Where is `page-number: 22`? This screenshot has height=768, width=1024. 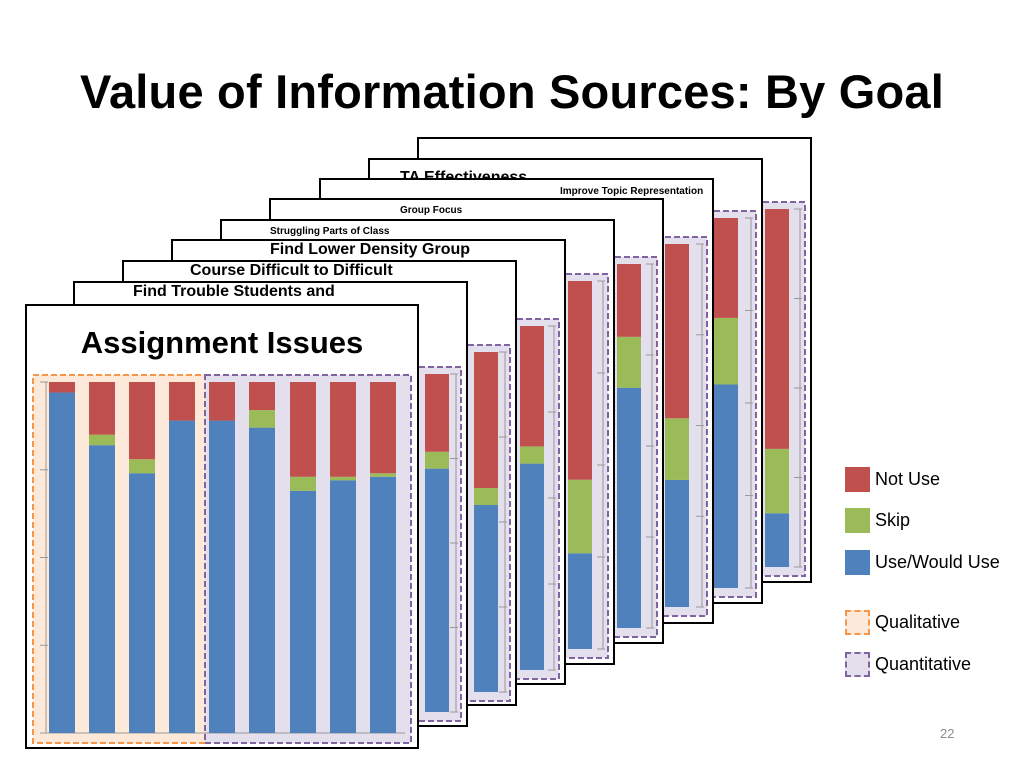
page-number: 22 is located at coordinates (947, 733).